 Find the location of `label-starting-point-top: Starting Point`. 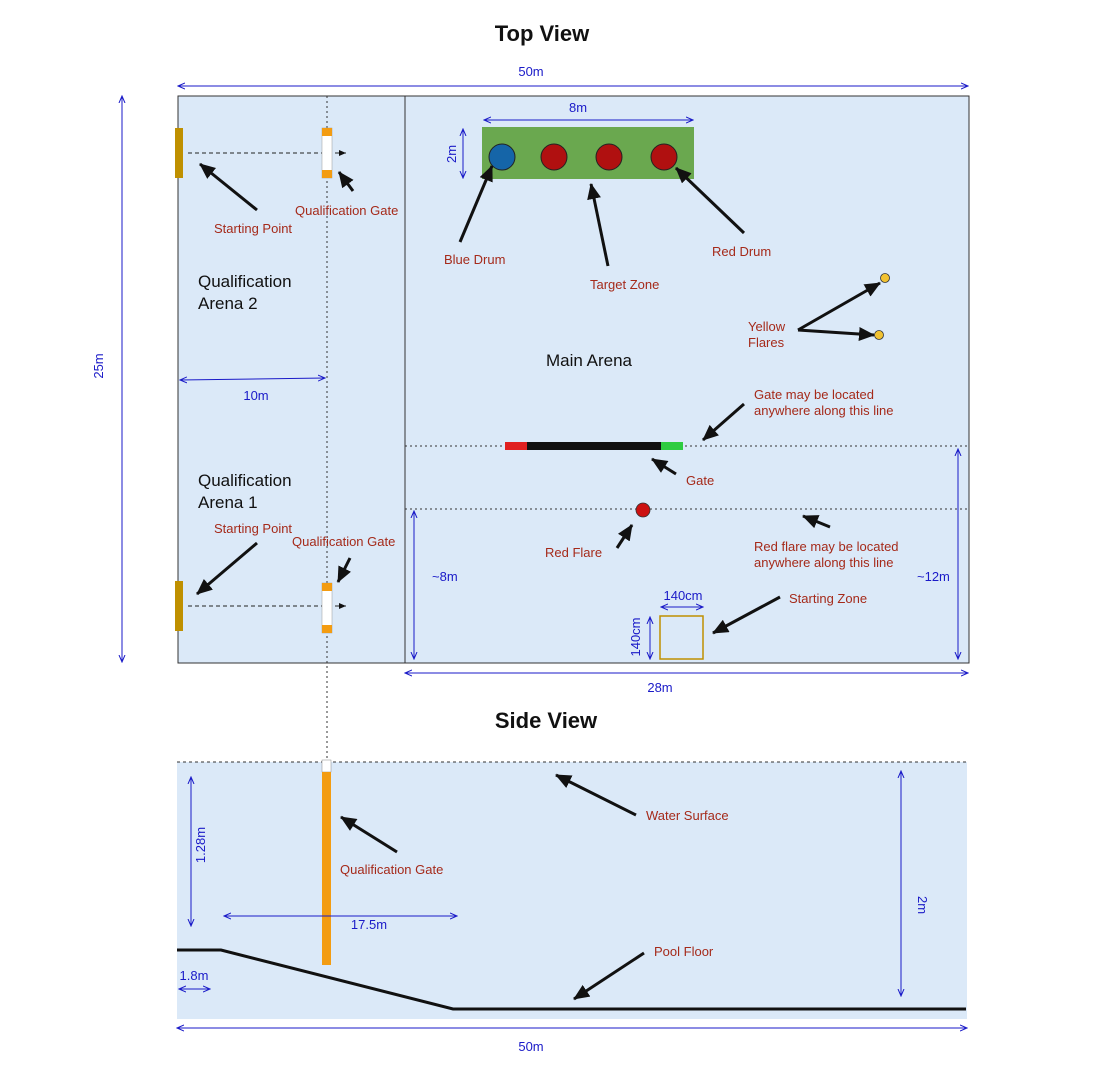

label-starting-point-top: Starting Point is located at coordinates (253, 228).